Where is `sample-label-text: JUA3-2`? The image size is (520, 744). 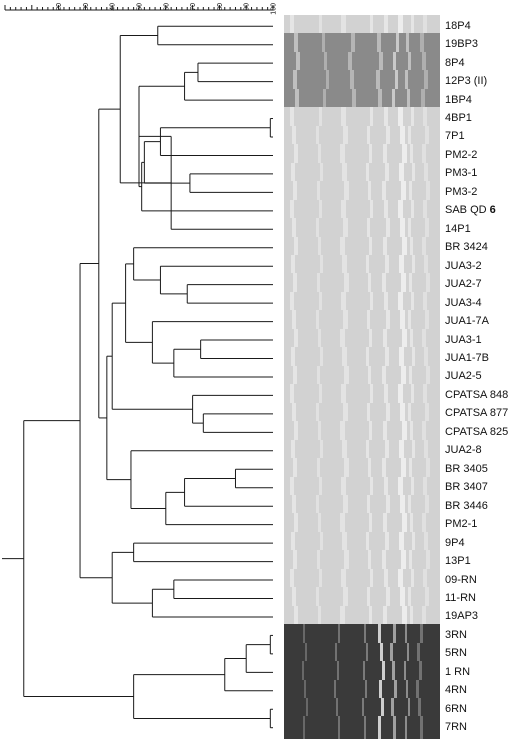
sample-label-text: JUA3-2 is located at coordinates (463, 265).